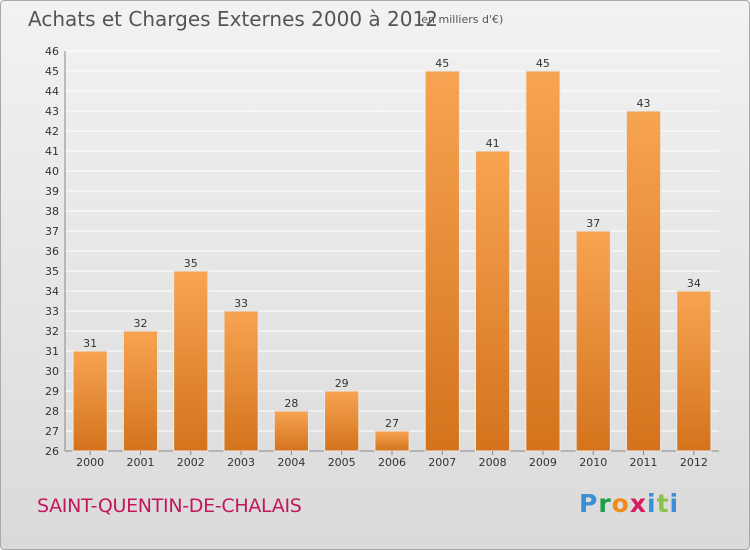 The width and height of the screenshot is (750, 550). I want to click on y-tick-label: 36, so click(52, 251).